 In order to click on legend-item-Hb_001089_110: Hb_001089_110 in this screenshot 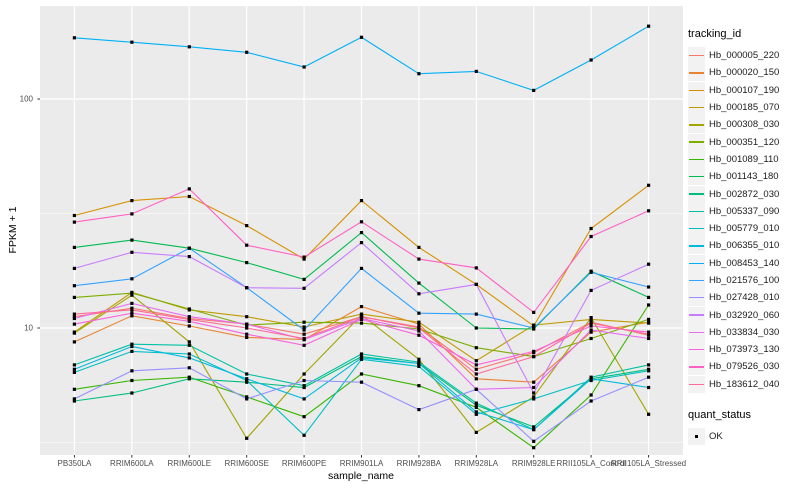, I will do `click(744, 159)`.